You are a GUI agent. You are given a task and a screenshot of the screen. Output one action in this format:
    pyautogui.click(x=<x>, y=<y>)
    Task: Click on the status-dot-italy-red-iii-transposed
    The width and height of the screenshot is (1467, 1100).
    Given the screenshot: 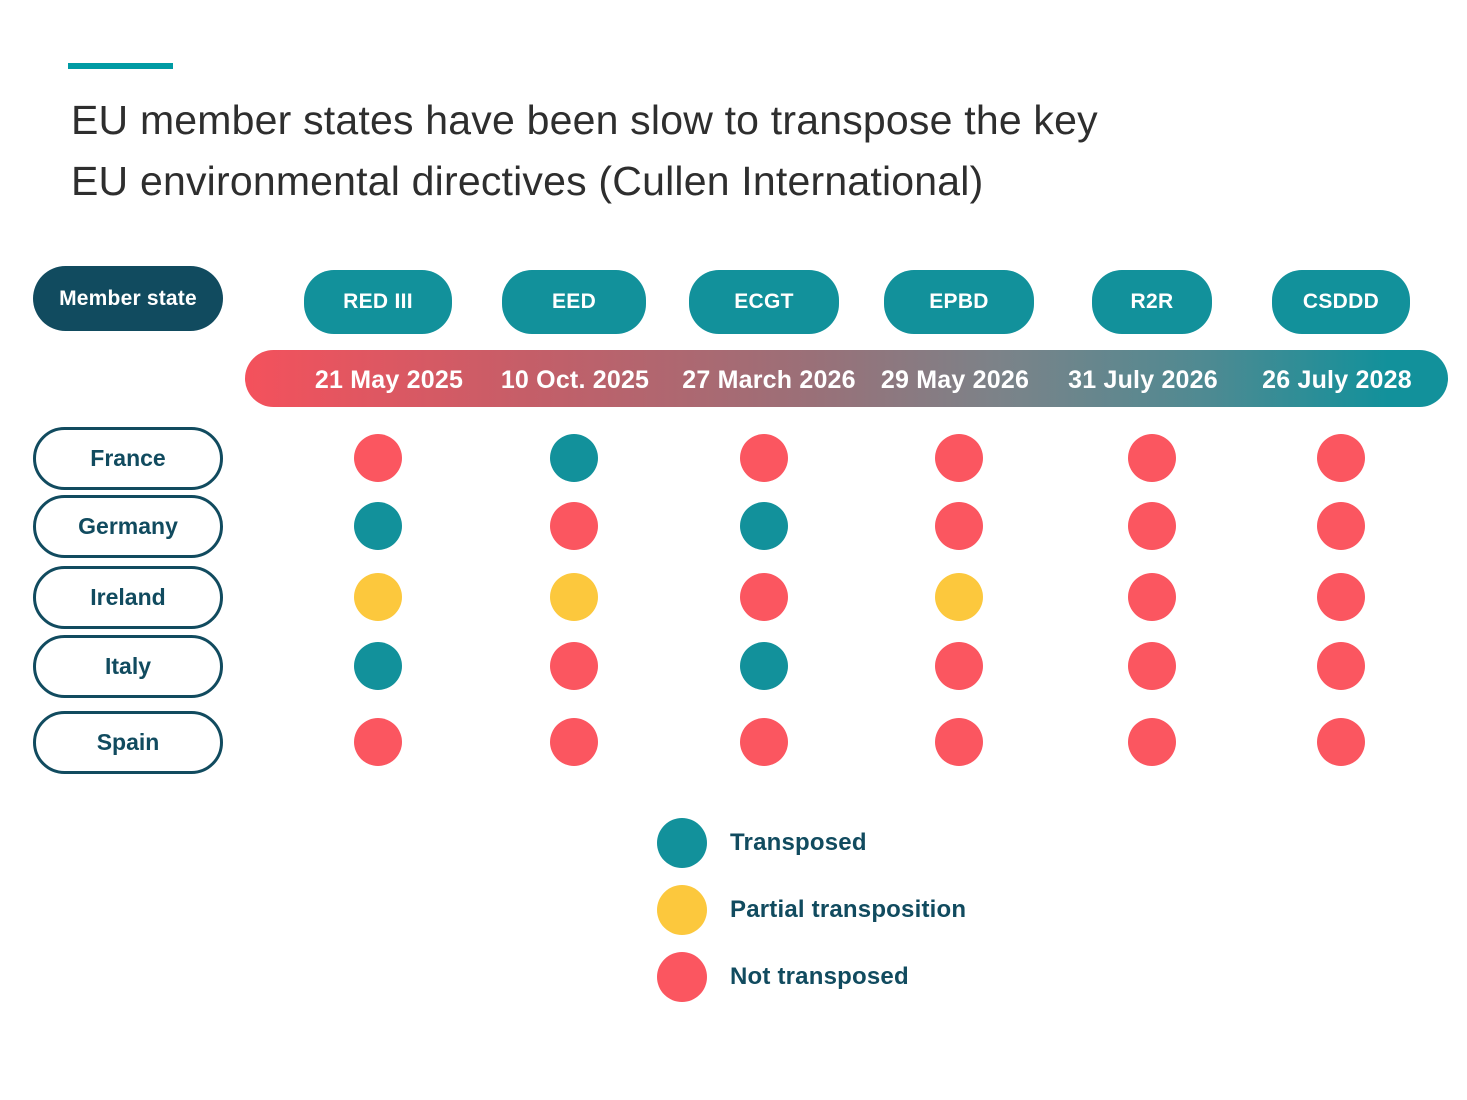 What is the action you would take?
    pyautogui.click(x=378, y=666)
    